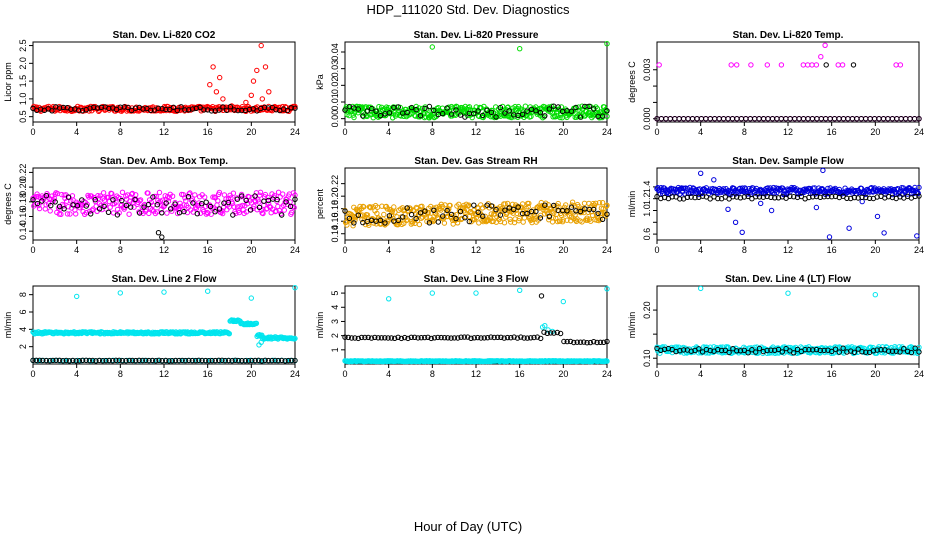 The image size is (936, 540). Describe the element at coordinates (875, 250) in the screenshot. I see `x-tick-label: 20` at that location.